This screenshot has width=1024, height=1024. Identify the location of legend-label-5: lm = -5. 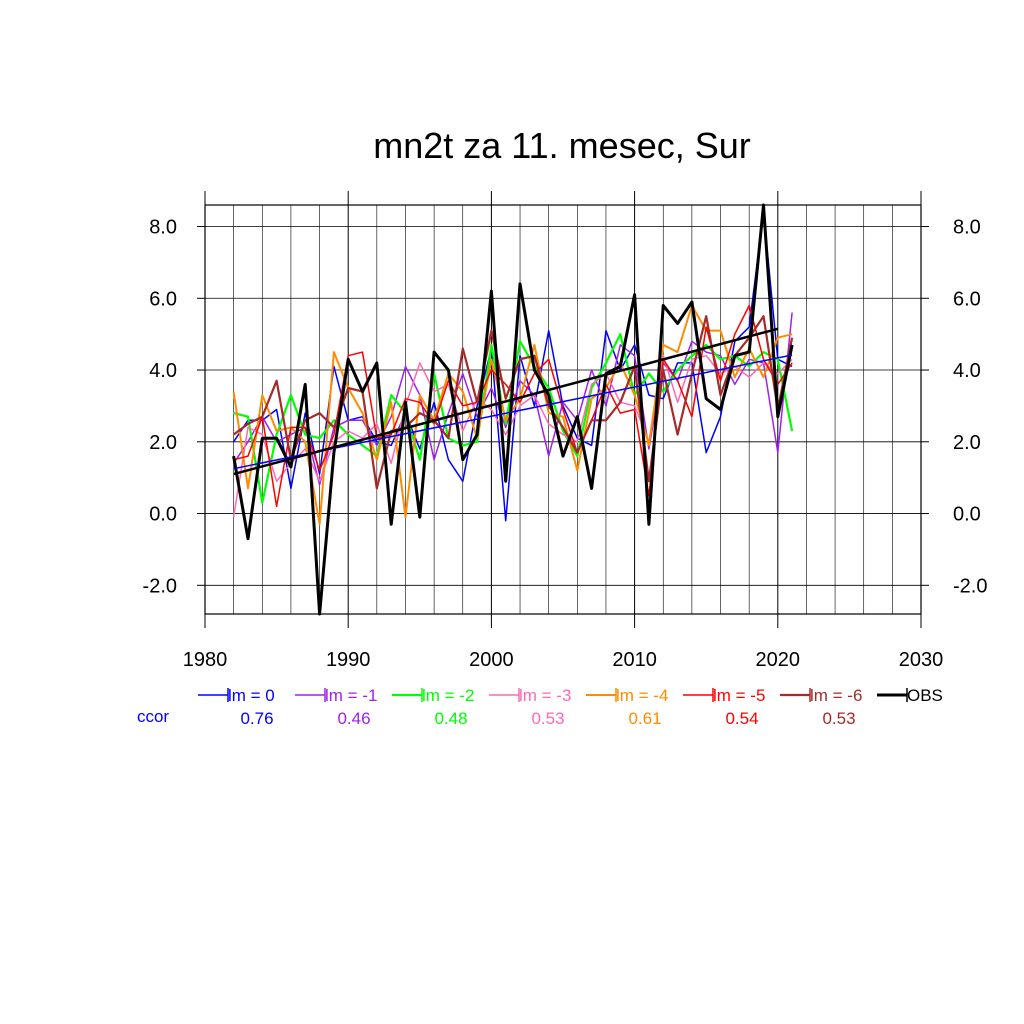
(739, 695).